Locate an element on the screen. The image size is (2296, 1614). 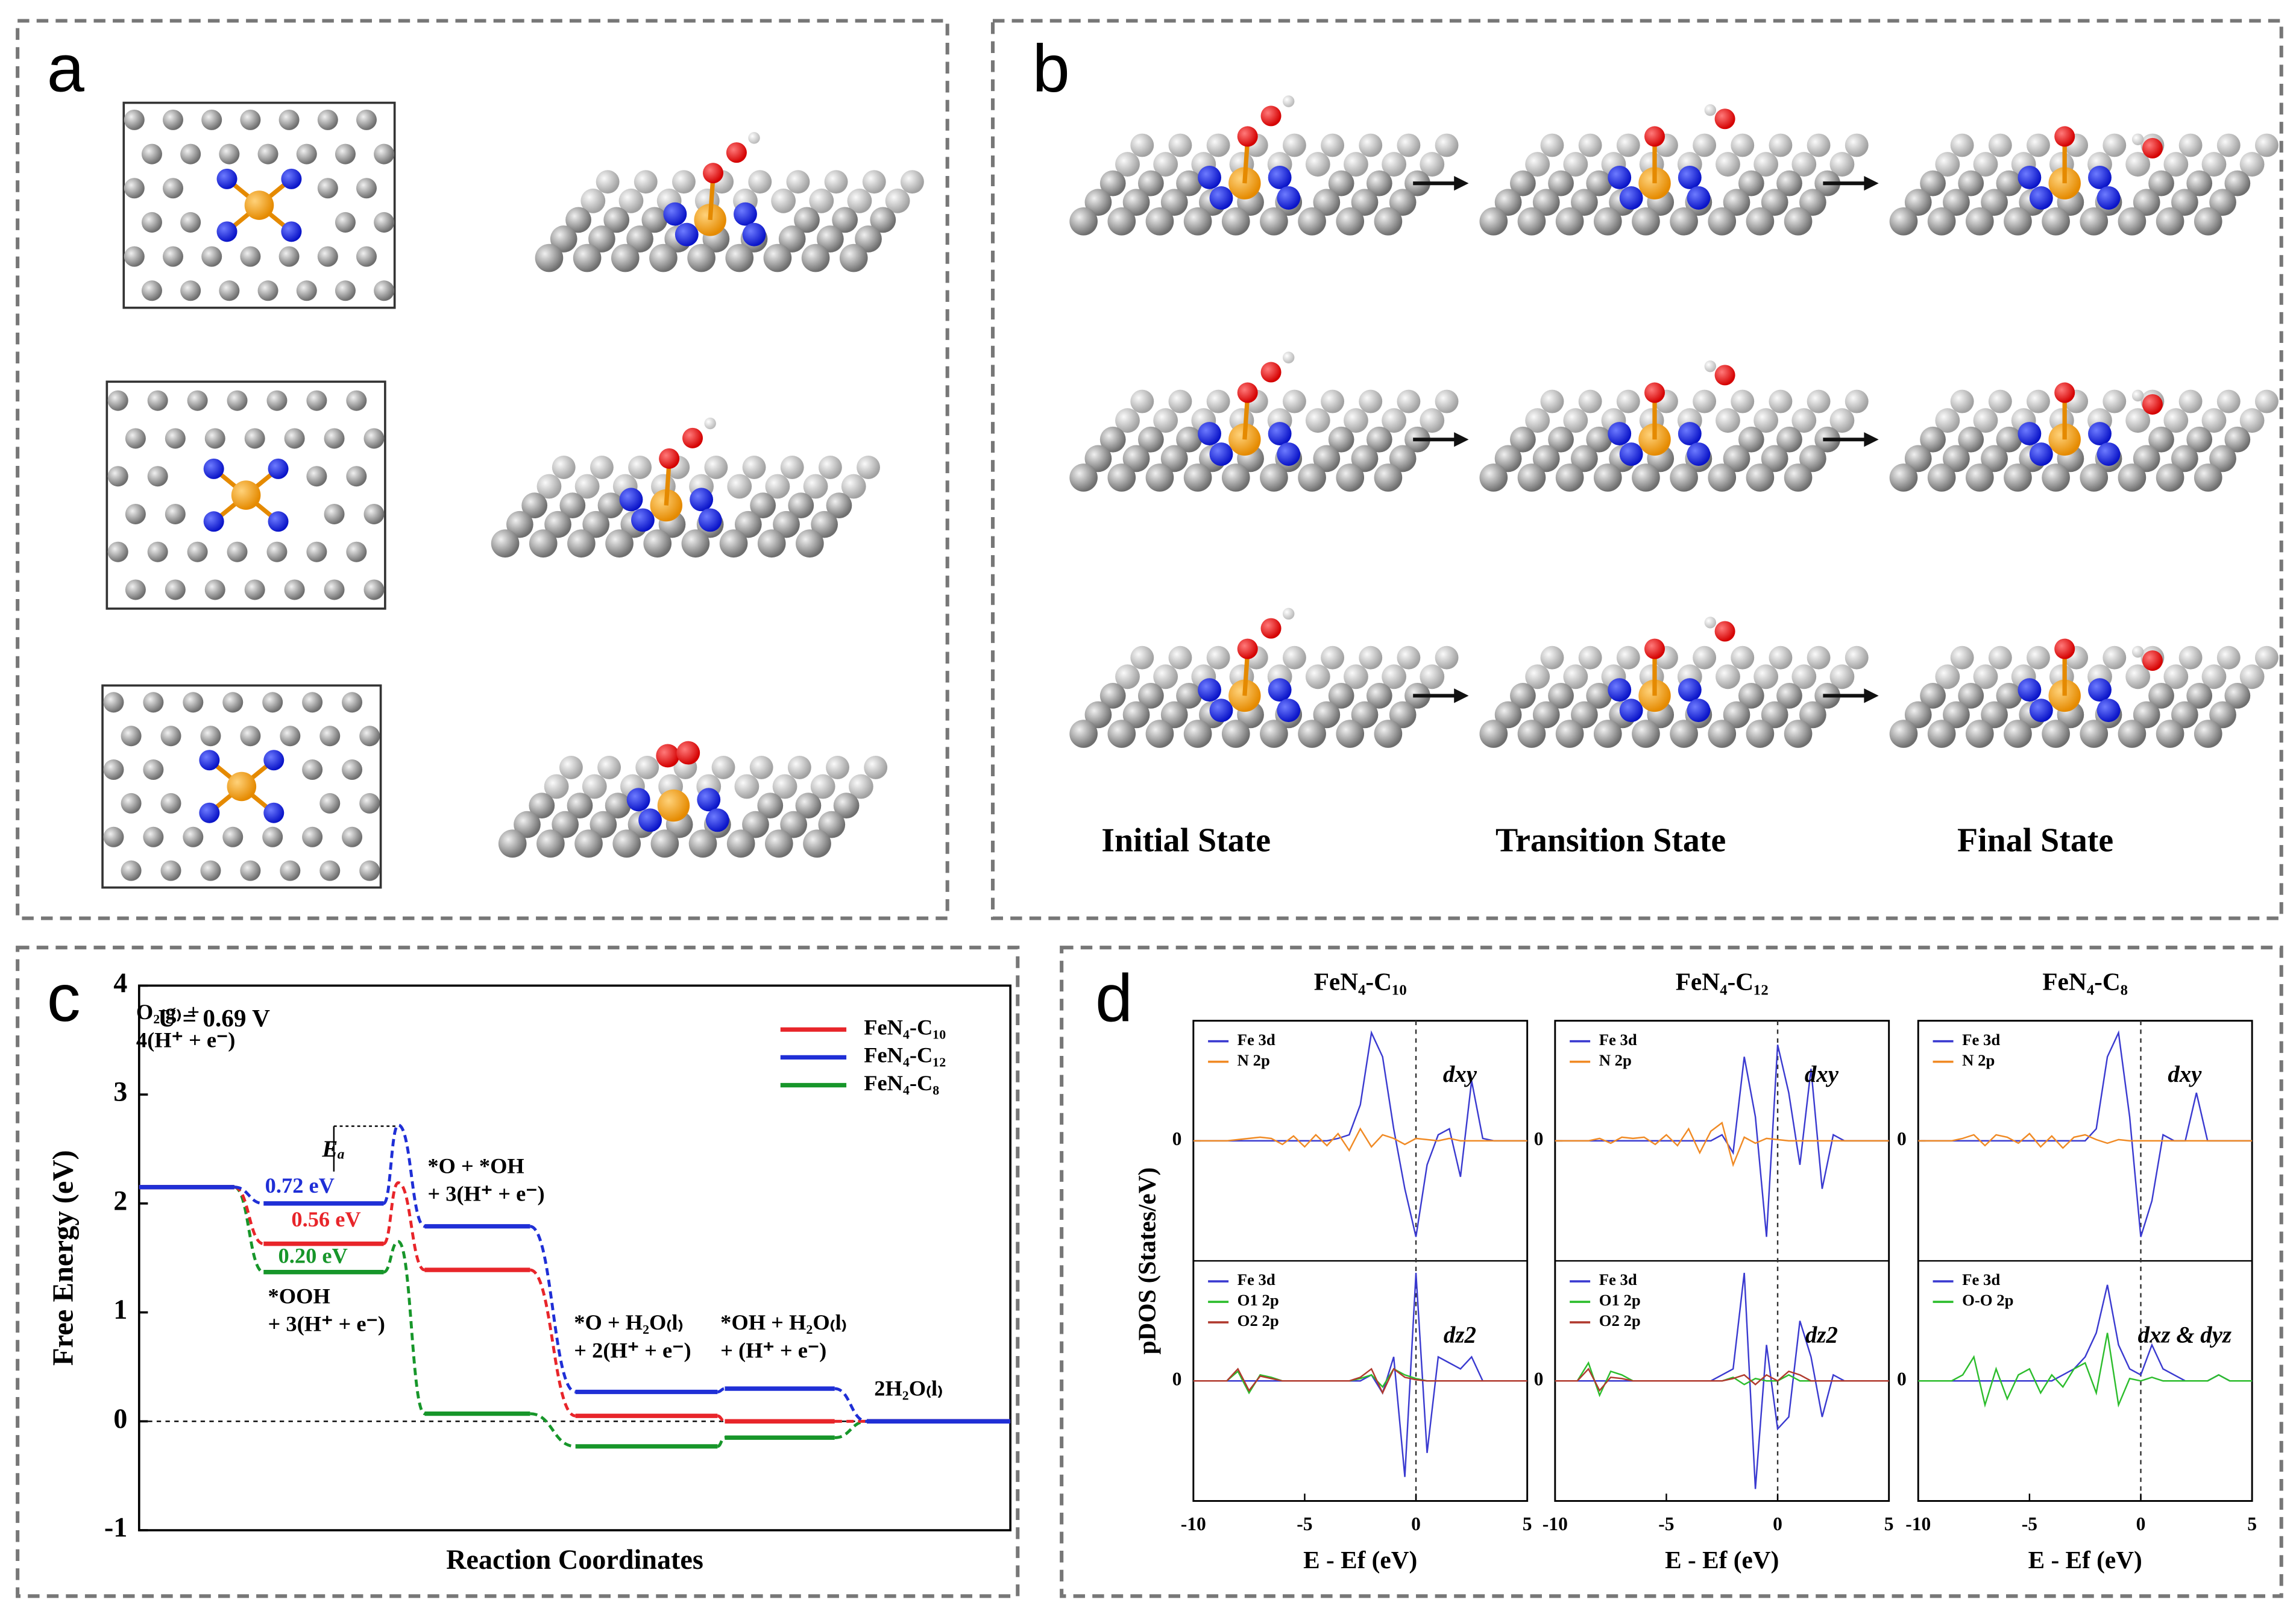
arrow-head is located at coordinates (1872, 439).